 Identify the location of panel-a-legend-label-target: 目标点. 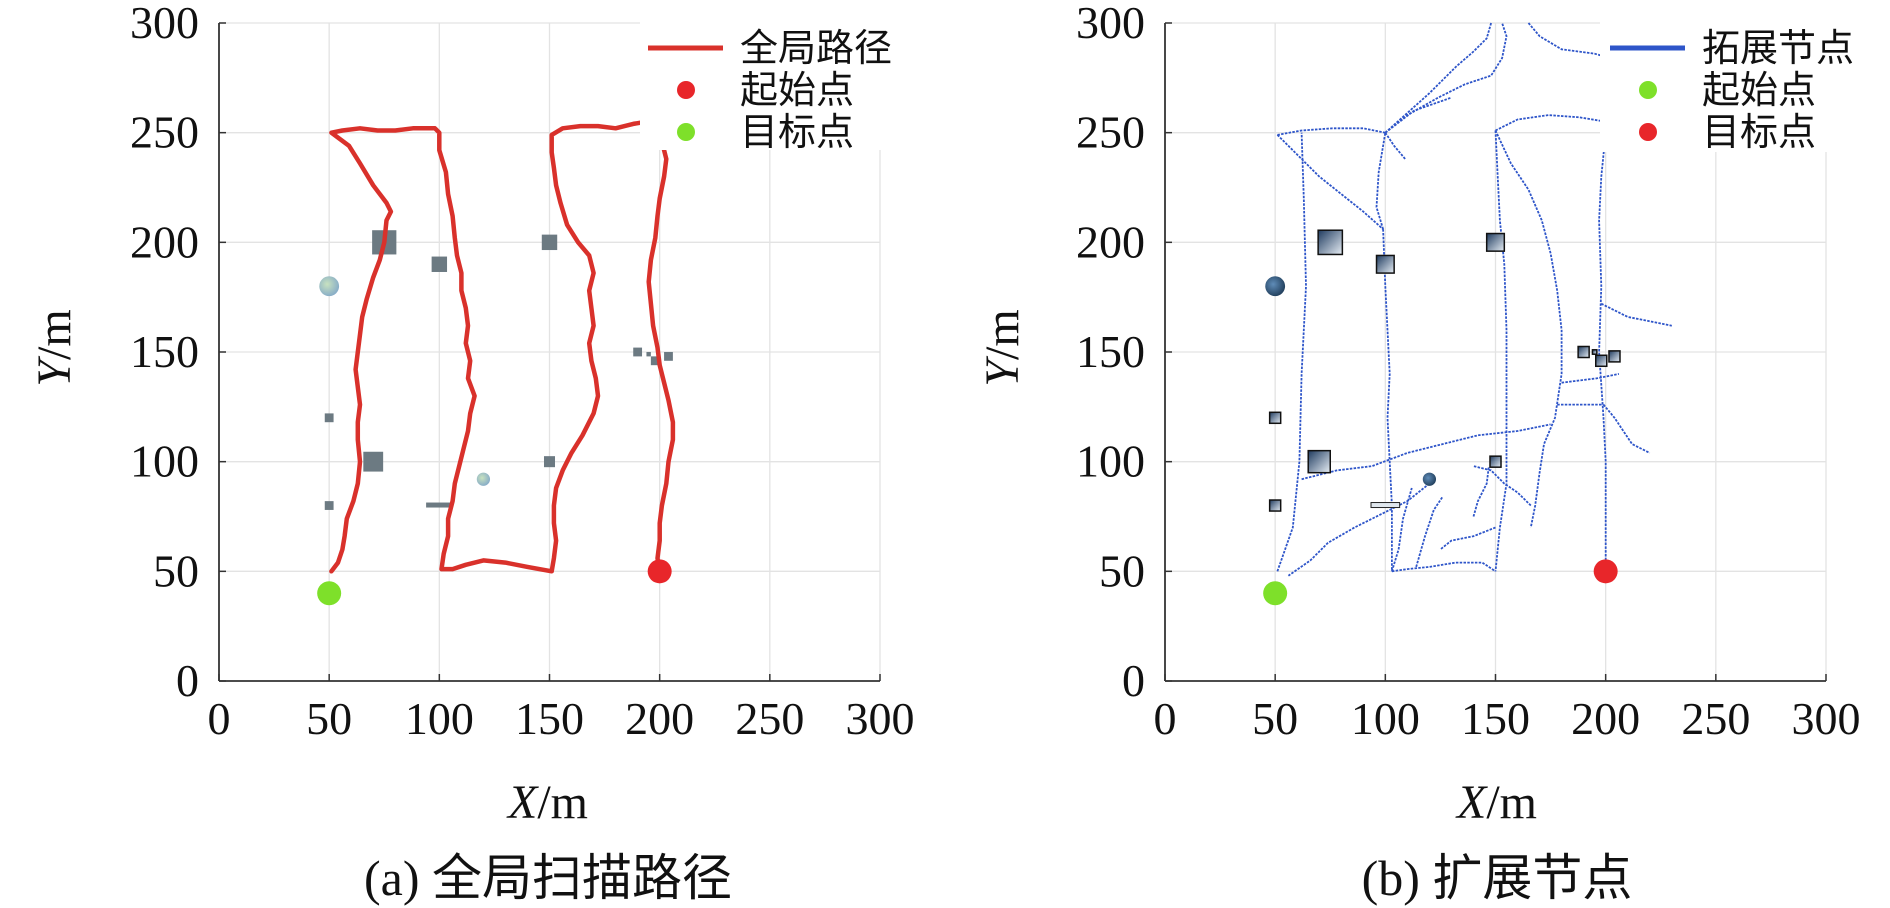
(797, 133).